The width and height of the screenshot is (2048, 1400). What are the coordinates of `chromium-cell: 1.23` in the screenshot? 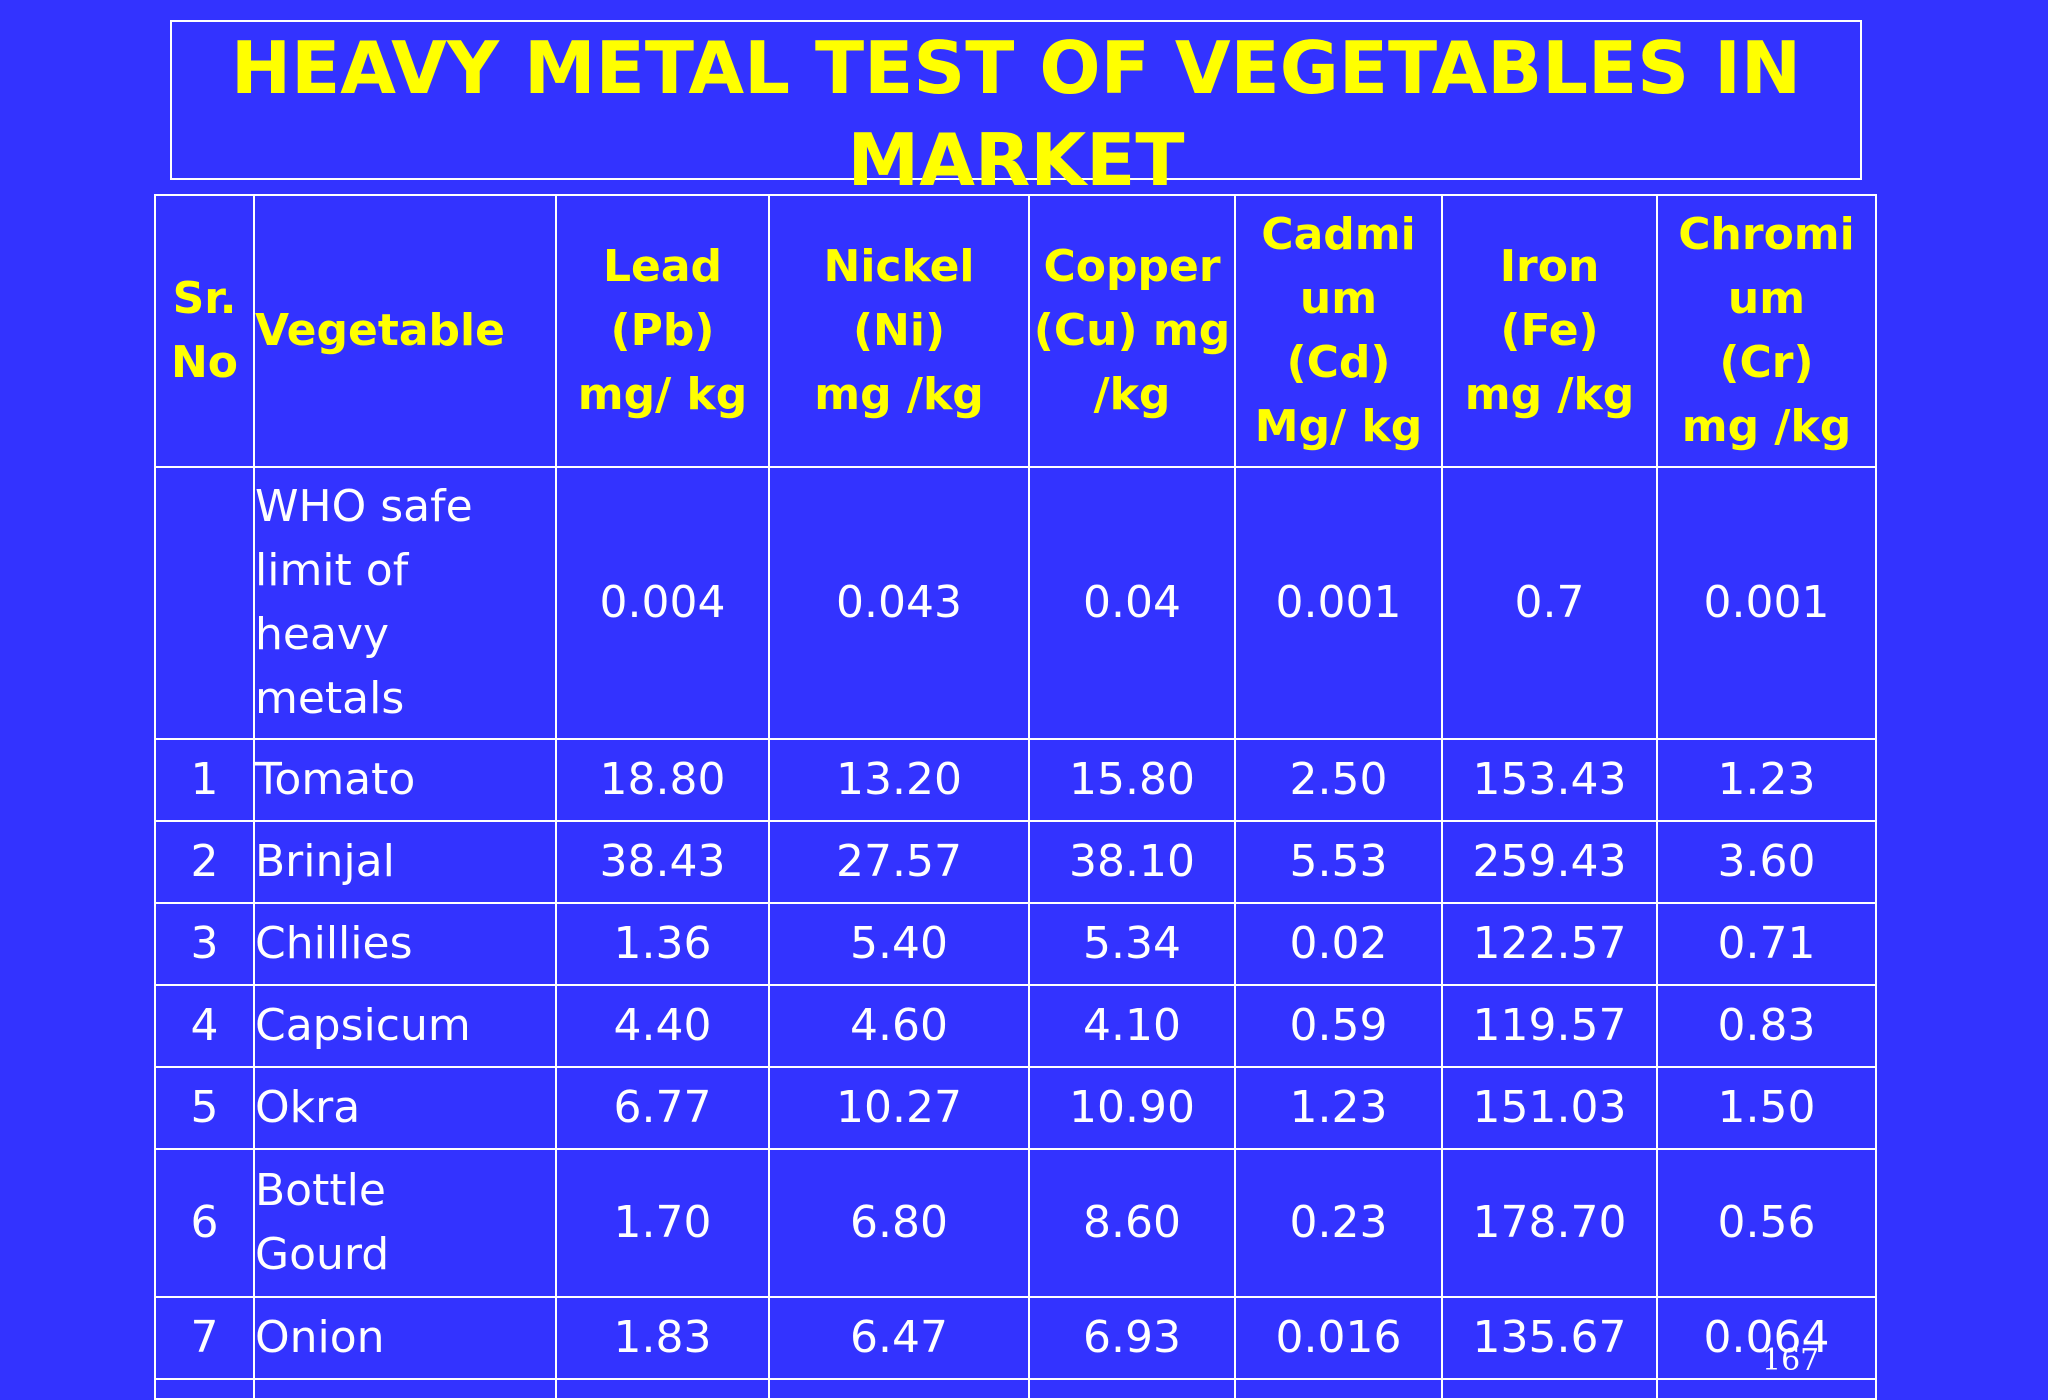 It's located at (1766, 780).